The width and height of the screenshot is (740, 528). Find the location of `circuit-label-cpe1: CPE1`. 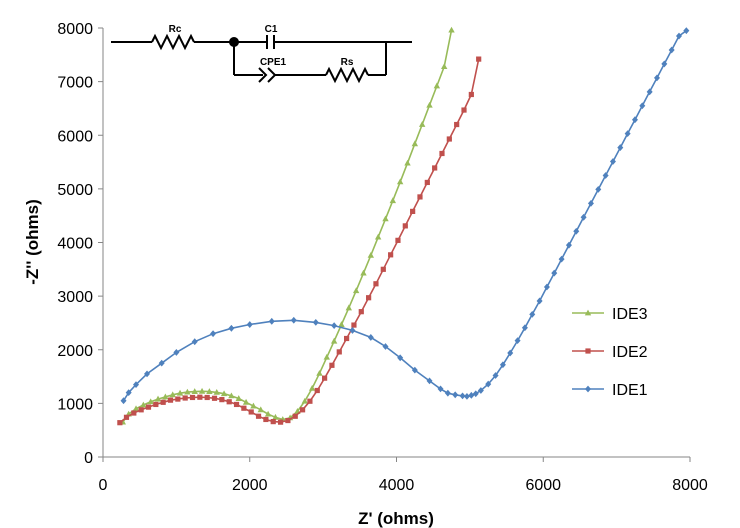

circuit-label-cpe1: CPE1 is located at coordinates (273, 62).